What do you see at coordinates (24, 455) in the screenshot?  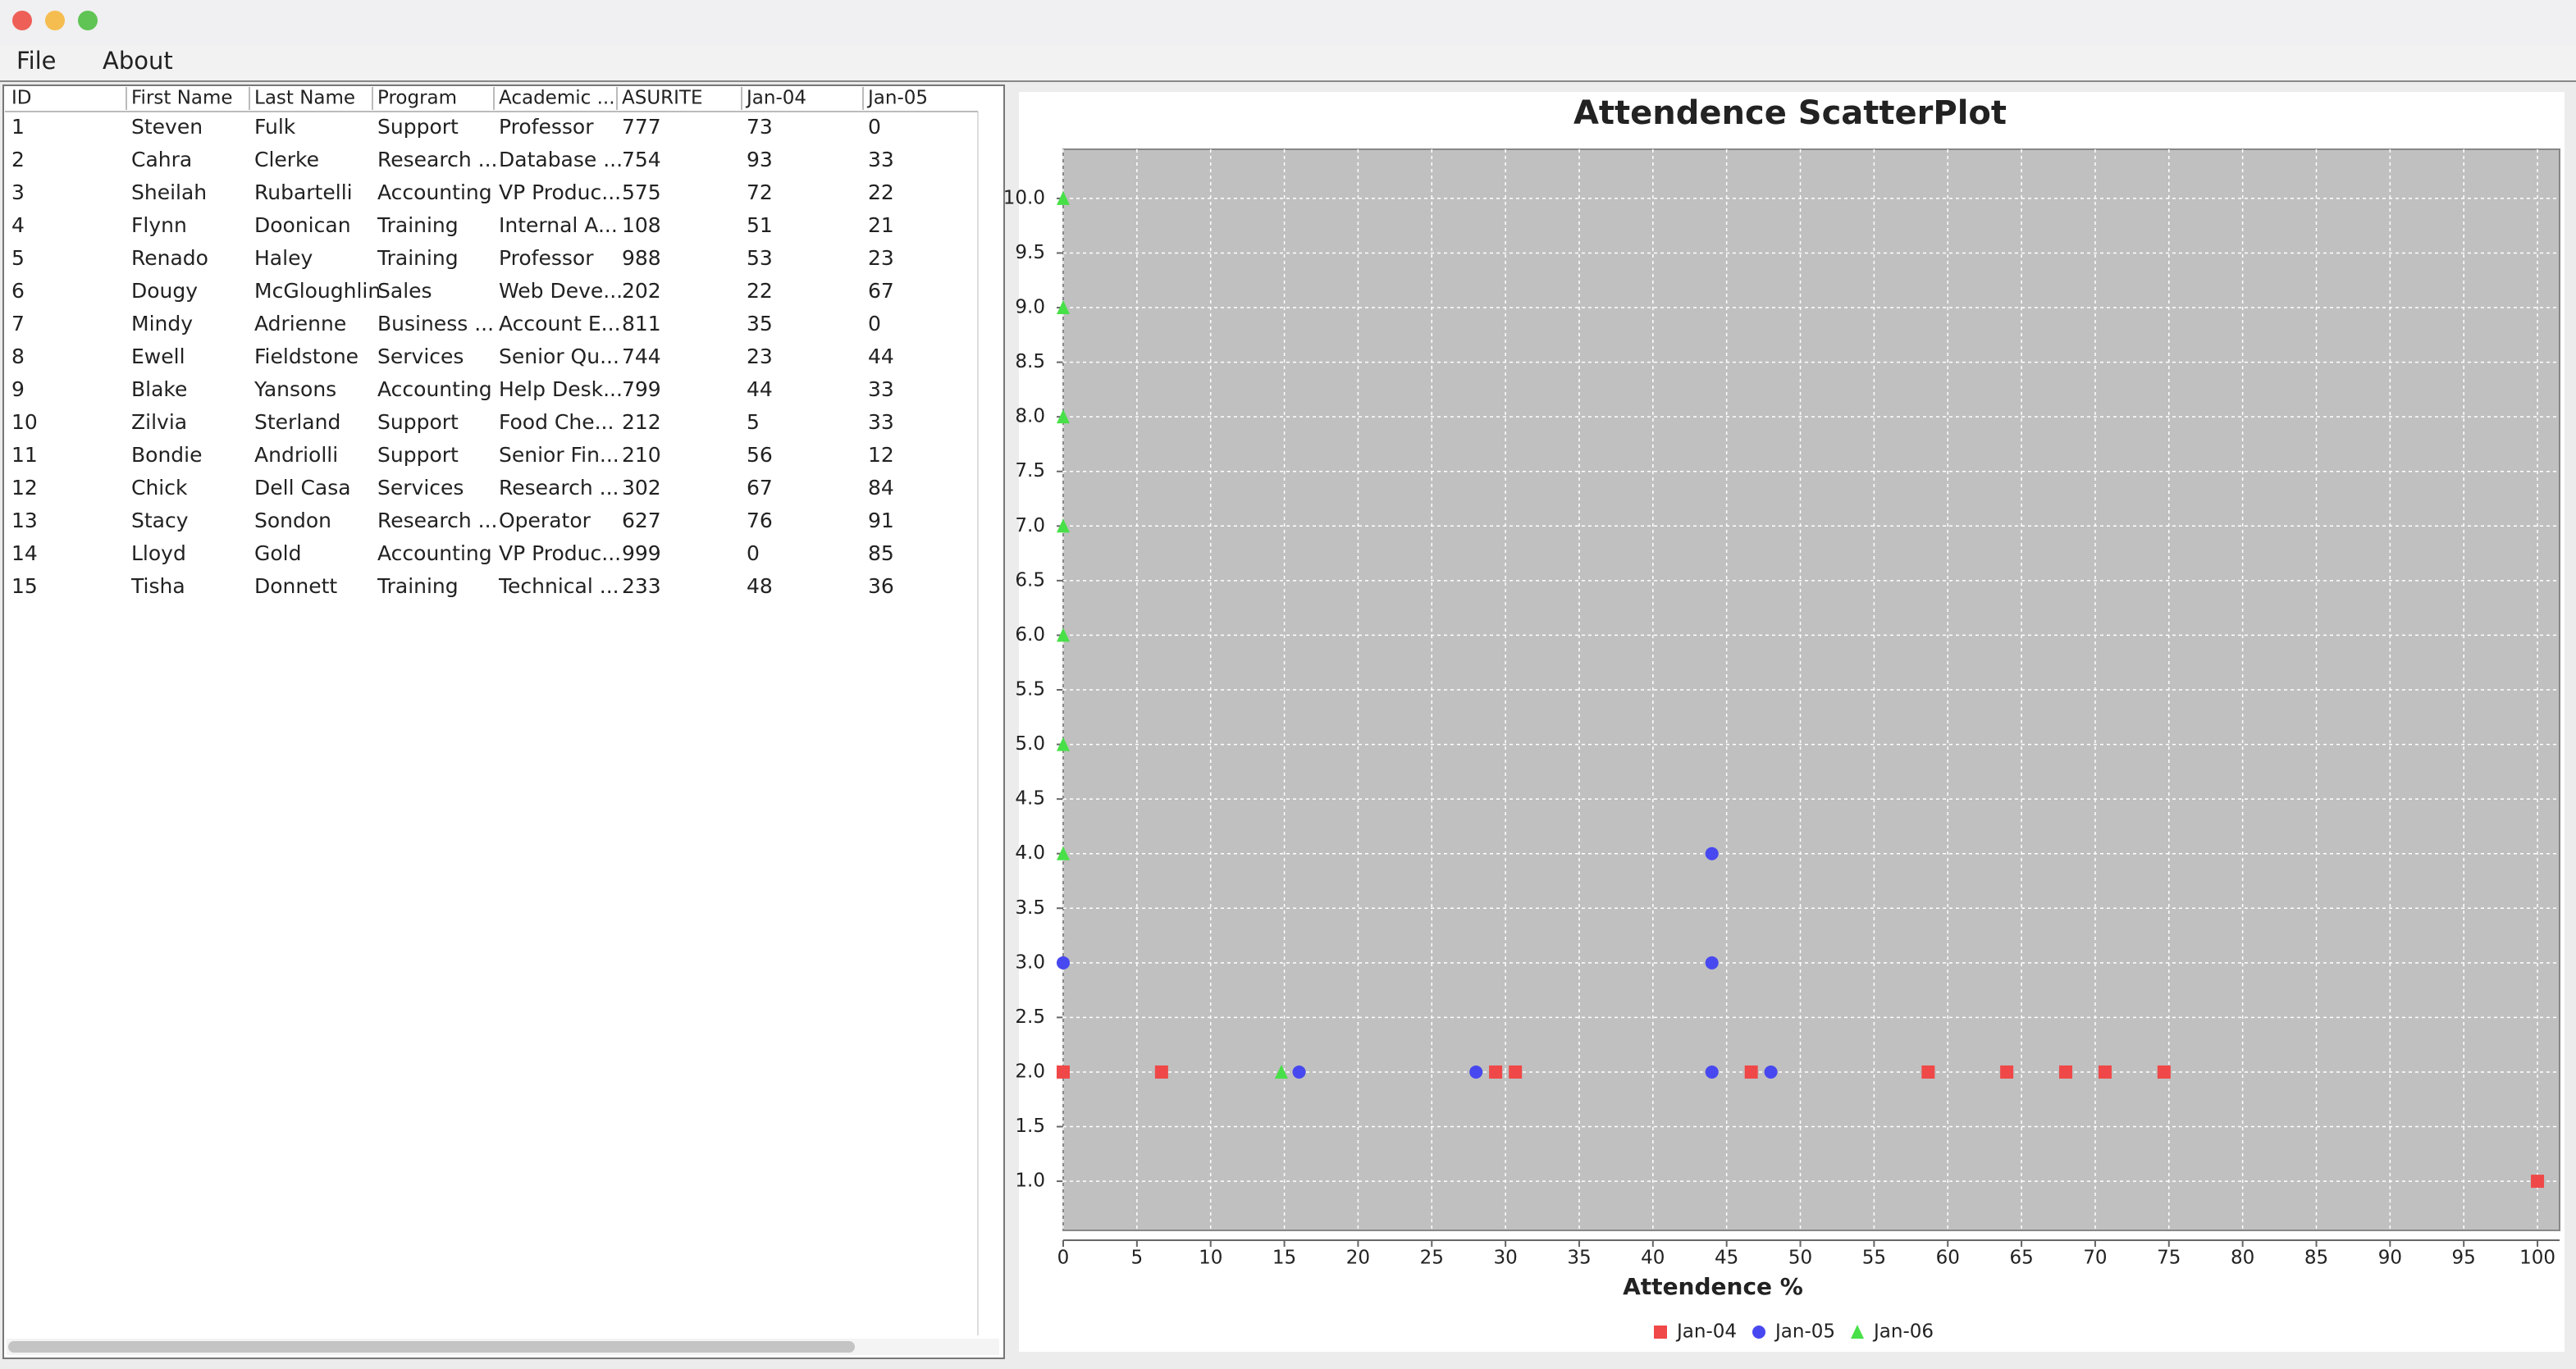 I see `table-cell: 11` at bounding box center [24, 455].